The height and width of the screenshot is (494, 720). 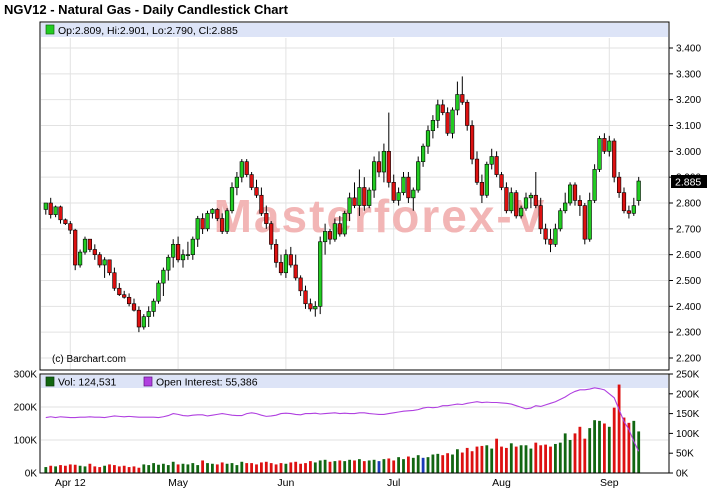 What do you see at coordinates (342, 419) in the screenshot?
I see `open-interest-line` at bounding box center [342, 419].